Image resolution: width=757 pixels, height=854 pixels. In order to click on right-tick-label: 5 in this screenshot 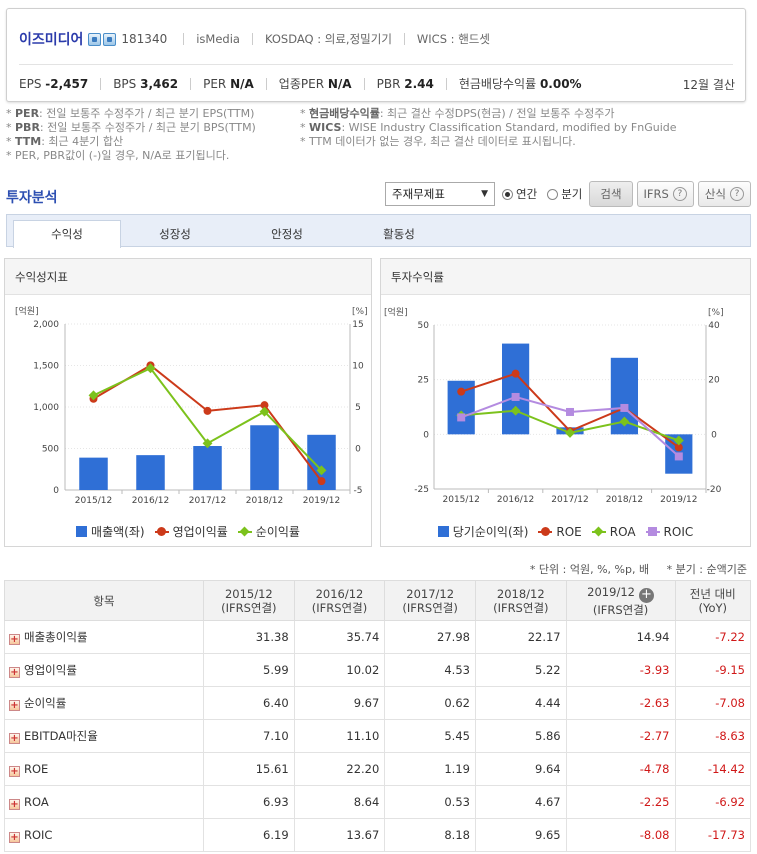, I will do `click(358, 408)`.